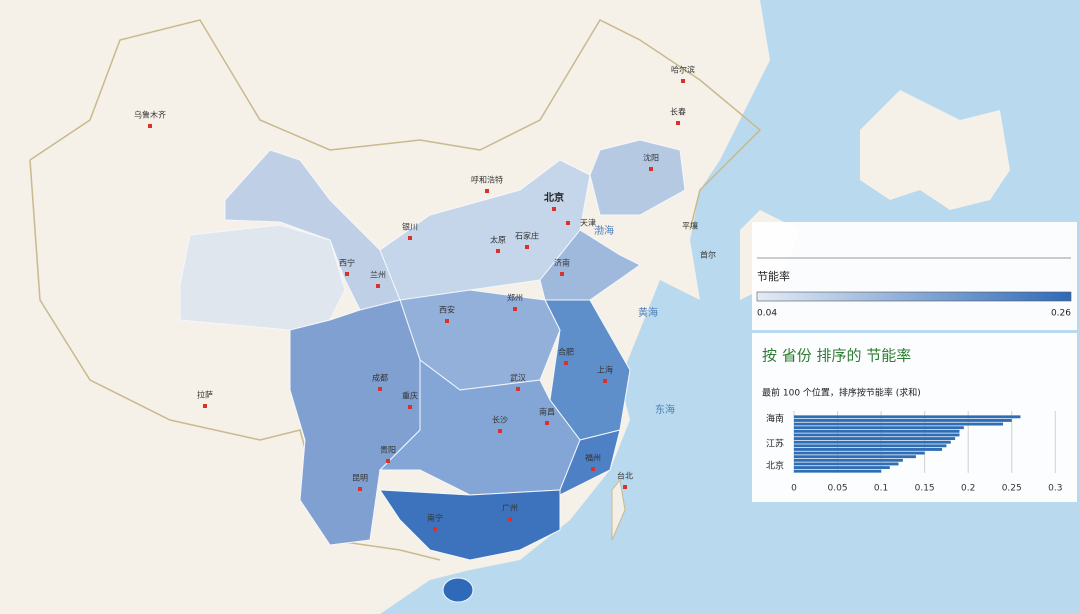 The width and height of the screenshot is (1080, 614). What do you see at coordinates (648, 312) in the screenshot?
I see `sea-label: 黄海` at bounding box center [648, 312].